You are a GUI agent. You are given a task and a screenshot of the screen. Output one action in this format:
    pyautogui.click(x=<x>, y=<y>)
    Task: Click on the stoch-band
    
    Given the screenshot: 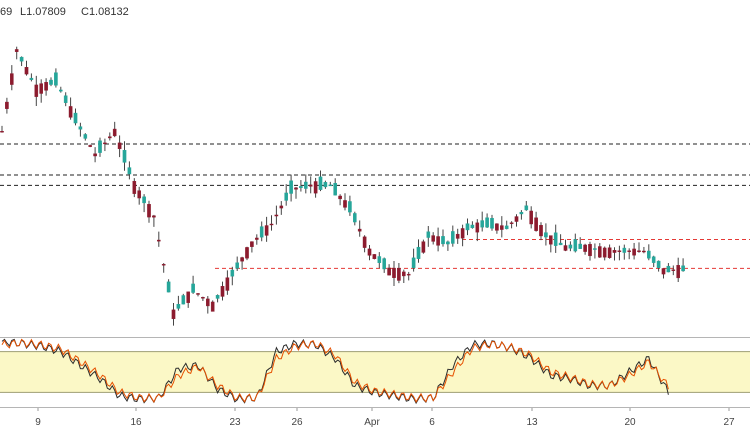 What is the action you would take?
    pyautogui.click(x=375, y=372)
    